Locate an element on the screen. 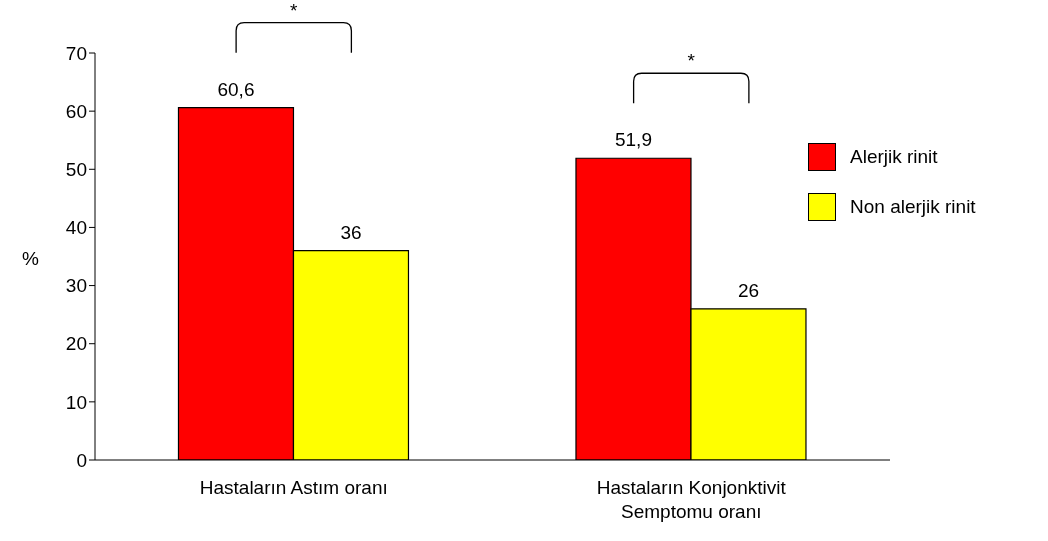 The width and height of the screenshot is (1048, 541). y-axis-title: % is located at coordinates (30, 258).